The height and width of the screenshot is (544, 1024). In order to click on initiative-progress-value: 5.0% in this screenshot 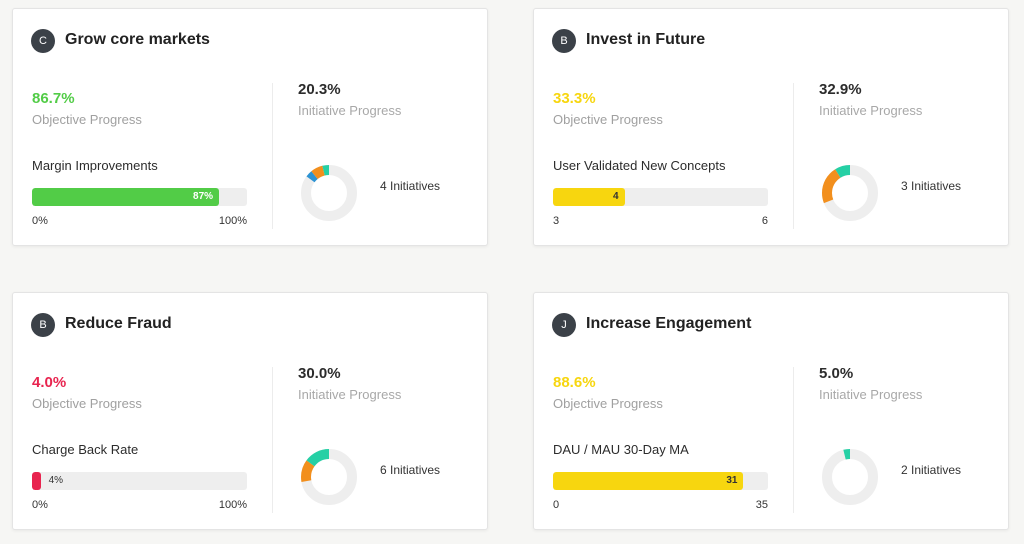, I will do `click(836, 373)`.